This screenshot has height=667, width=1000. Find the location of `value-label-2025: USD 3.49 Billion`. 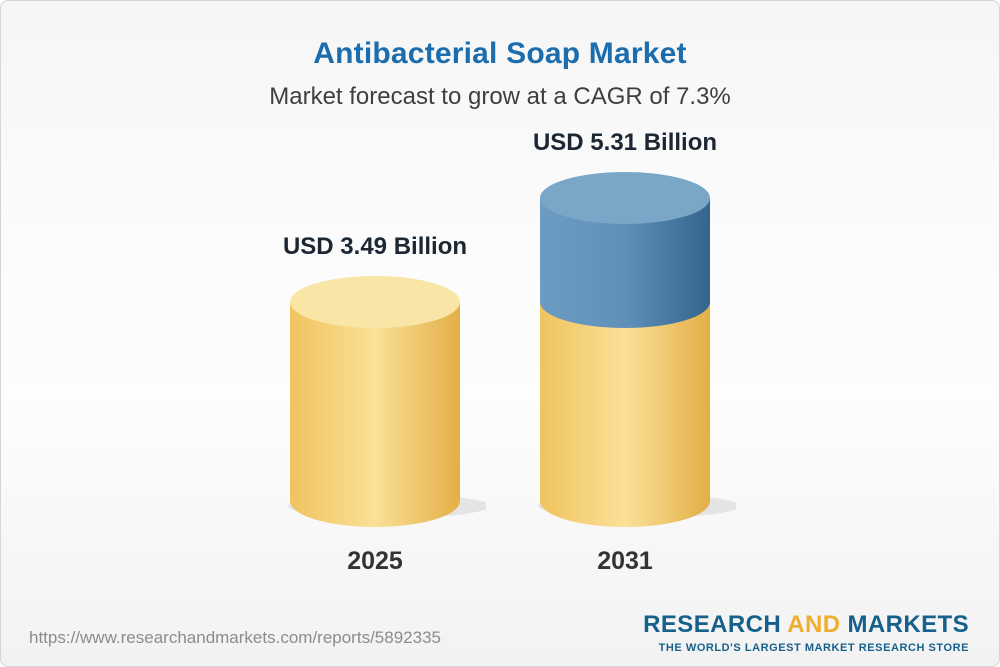

value-label-2025: USD 3.49 Billion is located at coordinates (375, 246).